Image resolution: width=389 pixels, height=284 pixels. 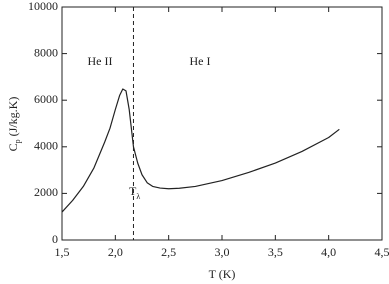 I want to click on annotation: He I, so click(x=200, y=61).